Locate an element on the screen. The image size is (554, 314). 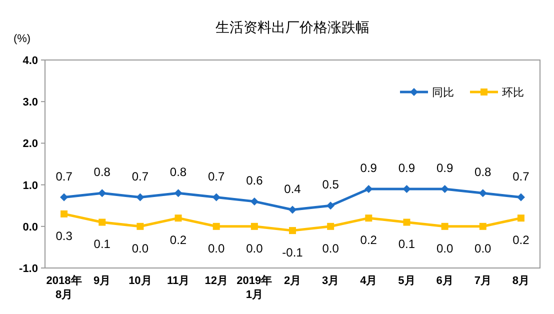
x-tick-label: 12月 is located at coordinates (216, 281).